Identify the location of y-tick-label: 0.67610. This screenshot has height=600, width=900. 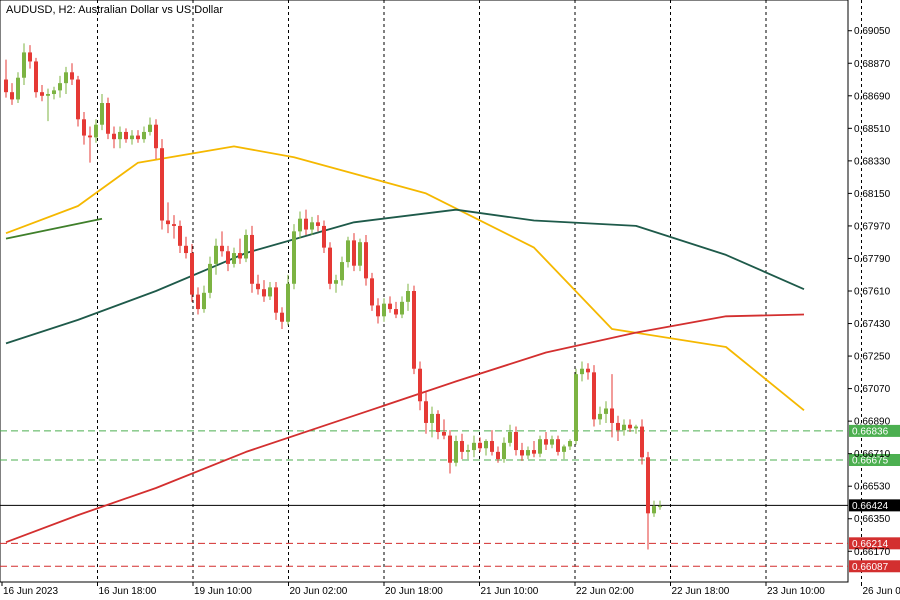
(872, 292).